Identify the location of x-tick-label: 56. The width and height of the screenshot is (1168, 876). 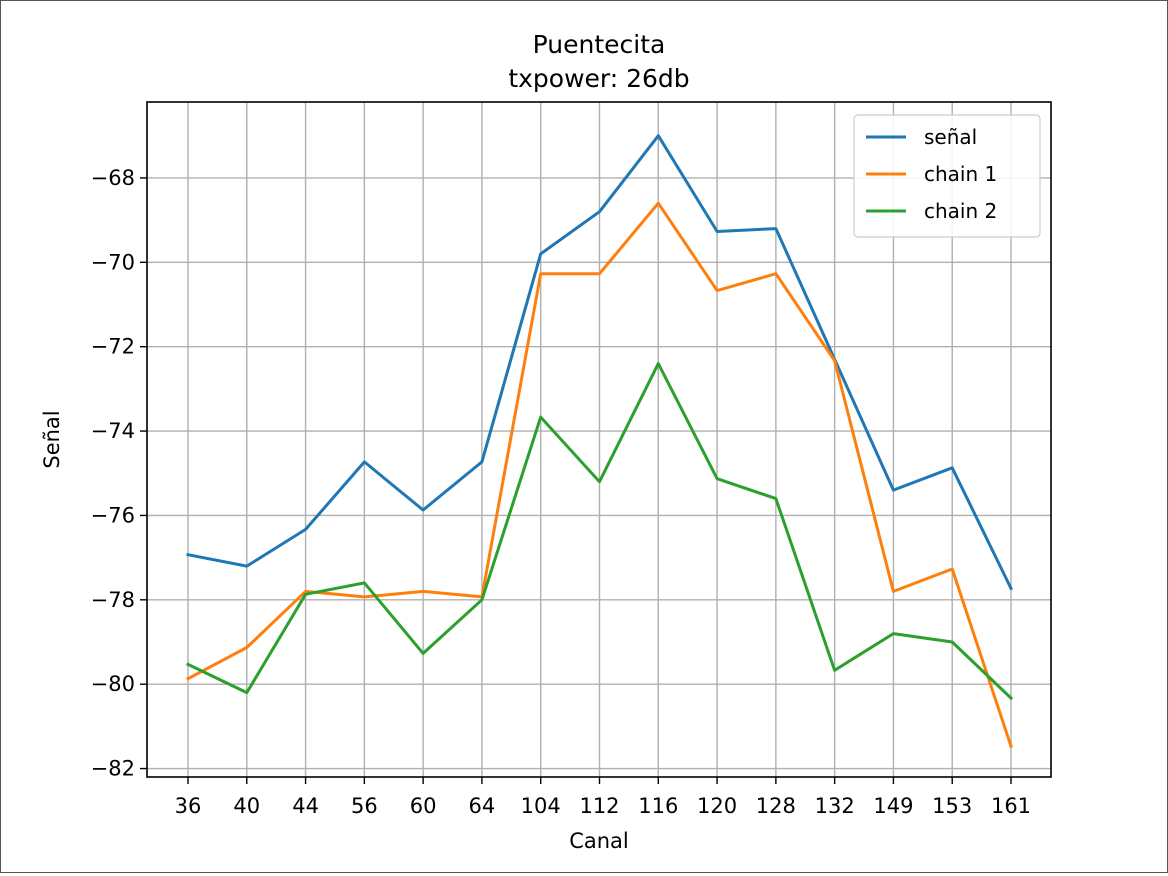
(364, 806).